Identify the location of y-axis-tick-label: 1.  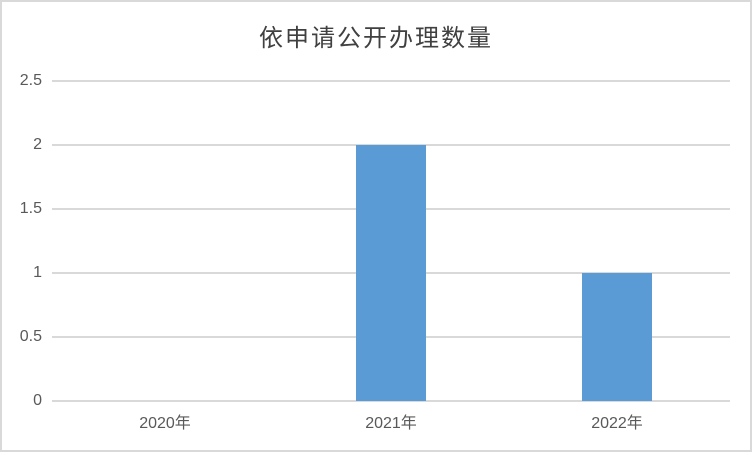
(37, 272).